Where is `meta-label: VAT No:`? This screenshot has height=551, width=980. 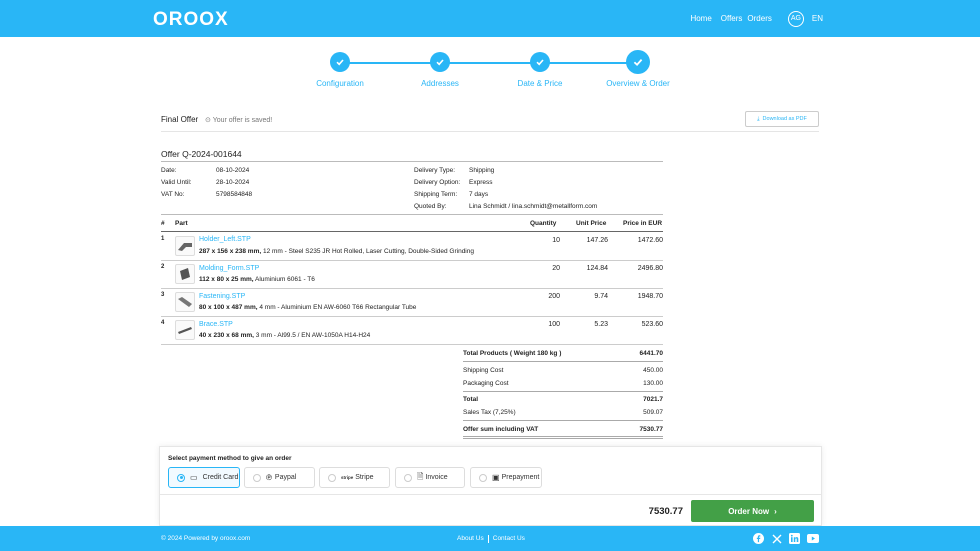
meta-label: VAT No: is located at coordinates (173, 194).